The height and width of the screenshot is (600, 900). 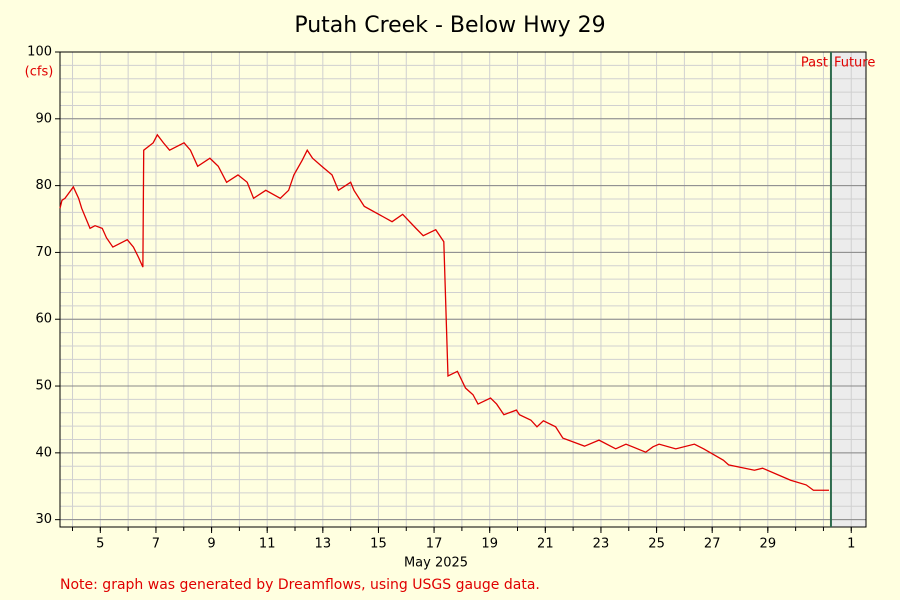 What do you see at coordinates (768, 544) in the screenshot?
I see `x-tick-label: 29` at bounding box center [768, 544].